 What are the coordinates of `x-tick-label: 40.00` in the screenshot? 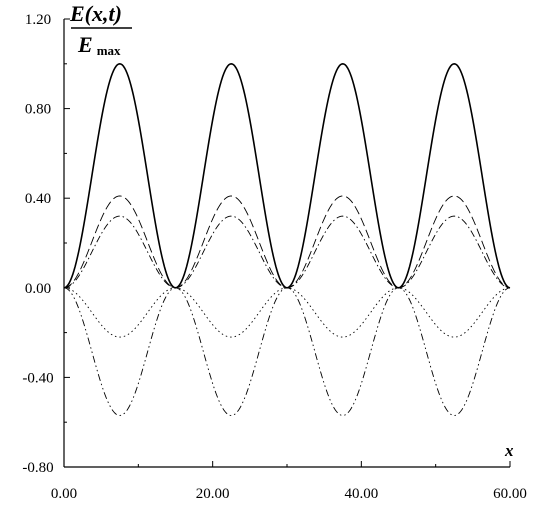 It's located at (361, 494).